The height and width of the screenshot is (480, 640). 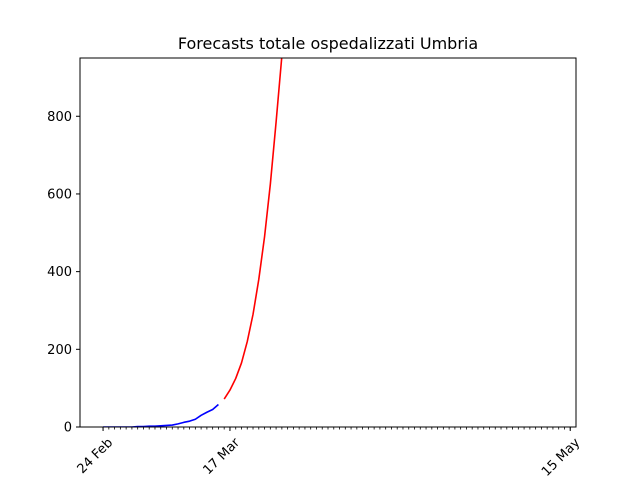 I want to click on y-tick-label: 600, so click(x=59, y=194).